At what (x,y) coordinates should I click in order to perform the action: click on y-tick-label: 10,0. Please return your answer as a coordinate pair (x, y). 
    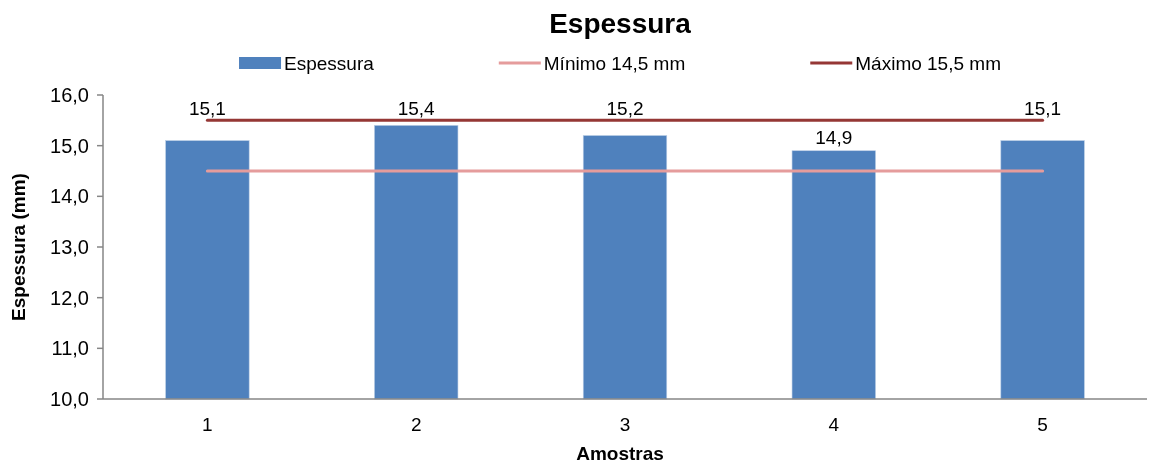
    Looking at the image, I should click on (69, 399).